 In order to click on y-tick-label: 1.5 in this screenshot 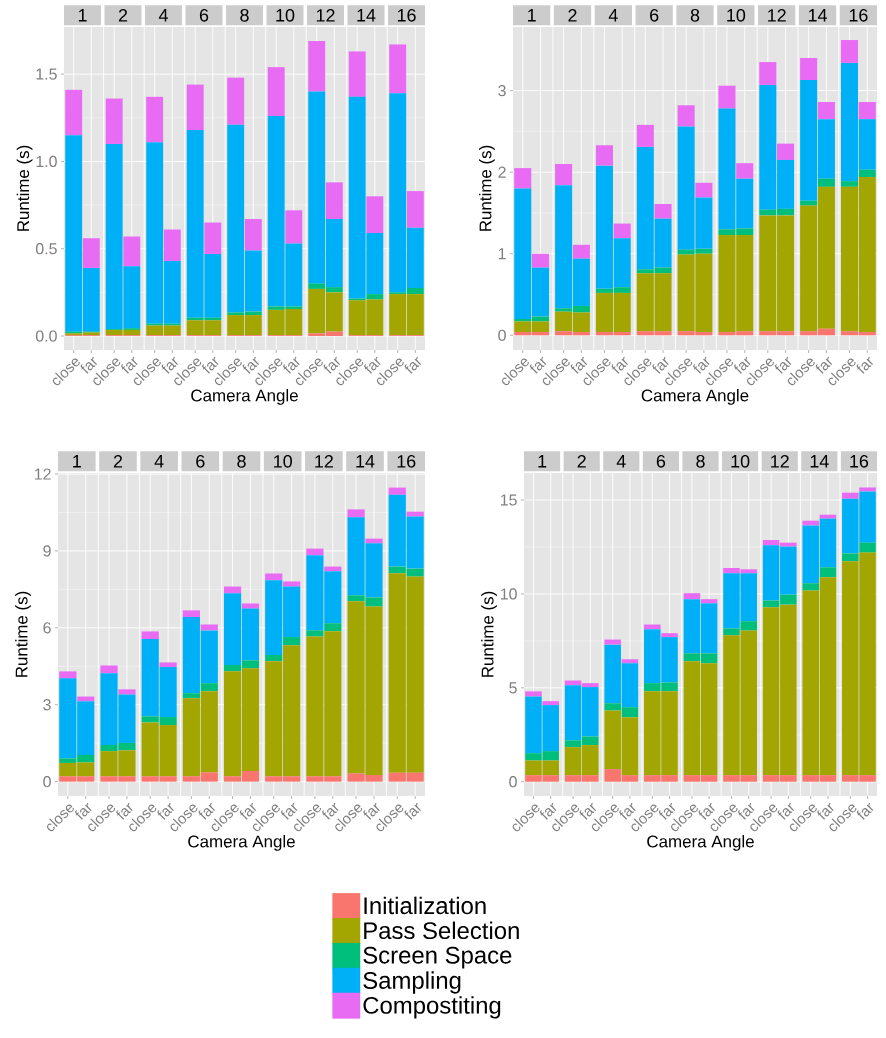, I will do `click(46, 74)`.